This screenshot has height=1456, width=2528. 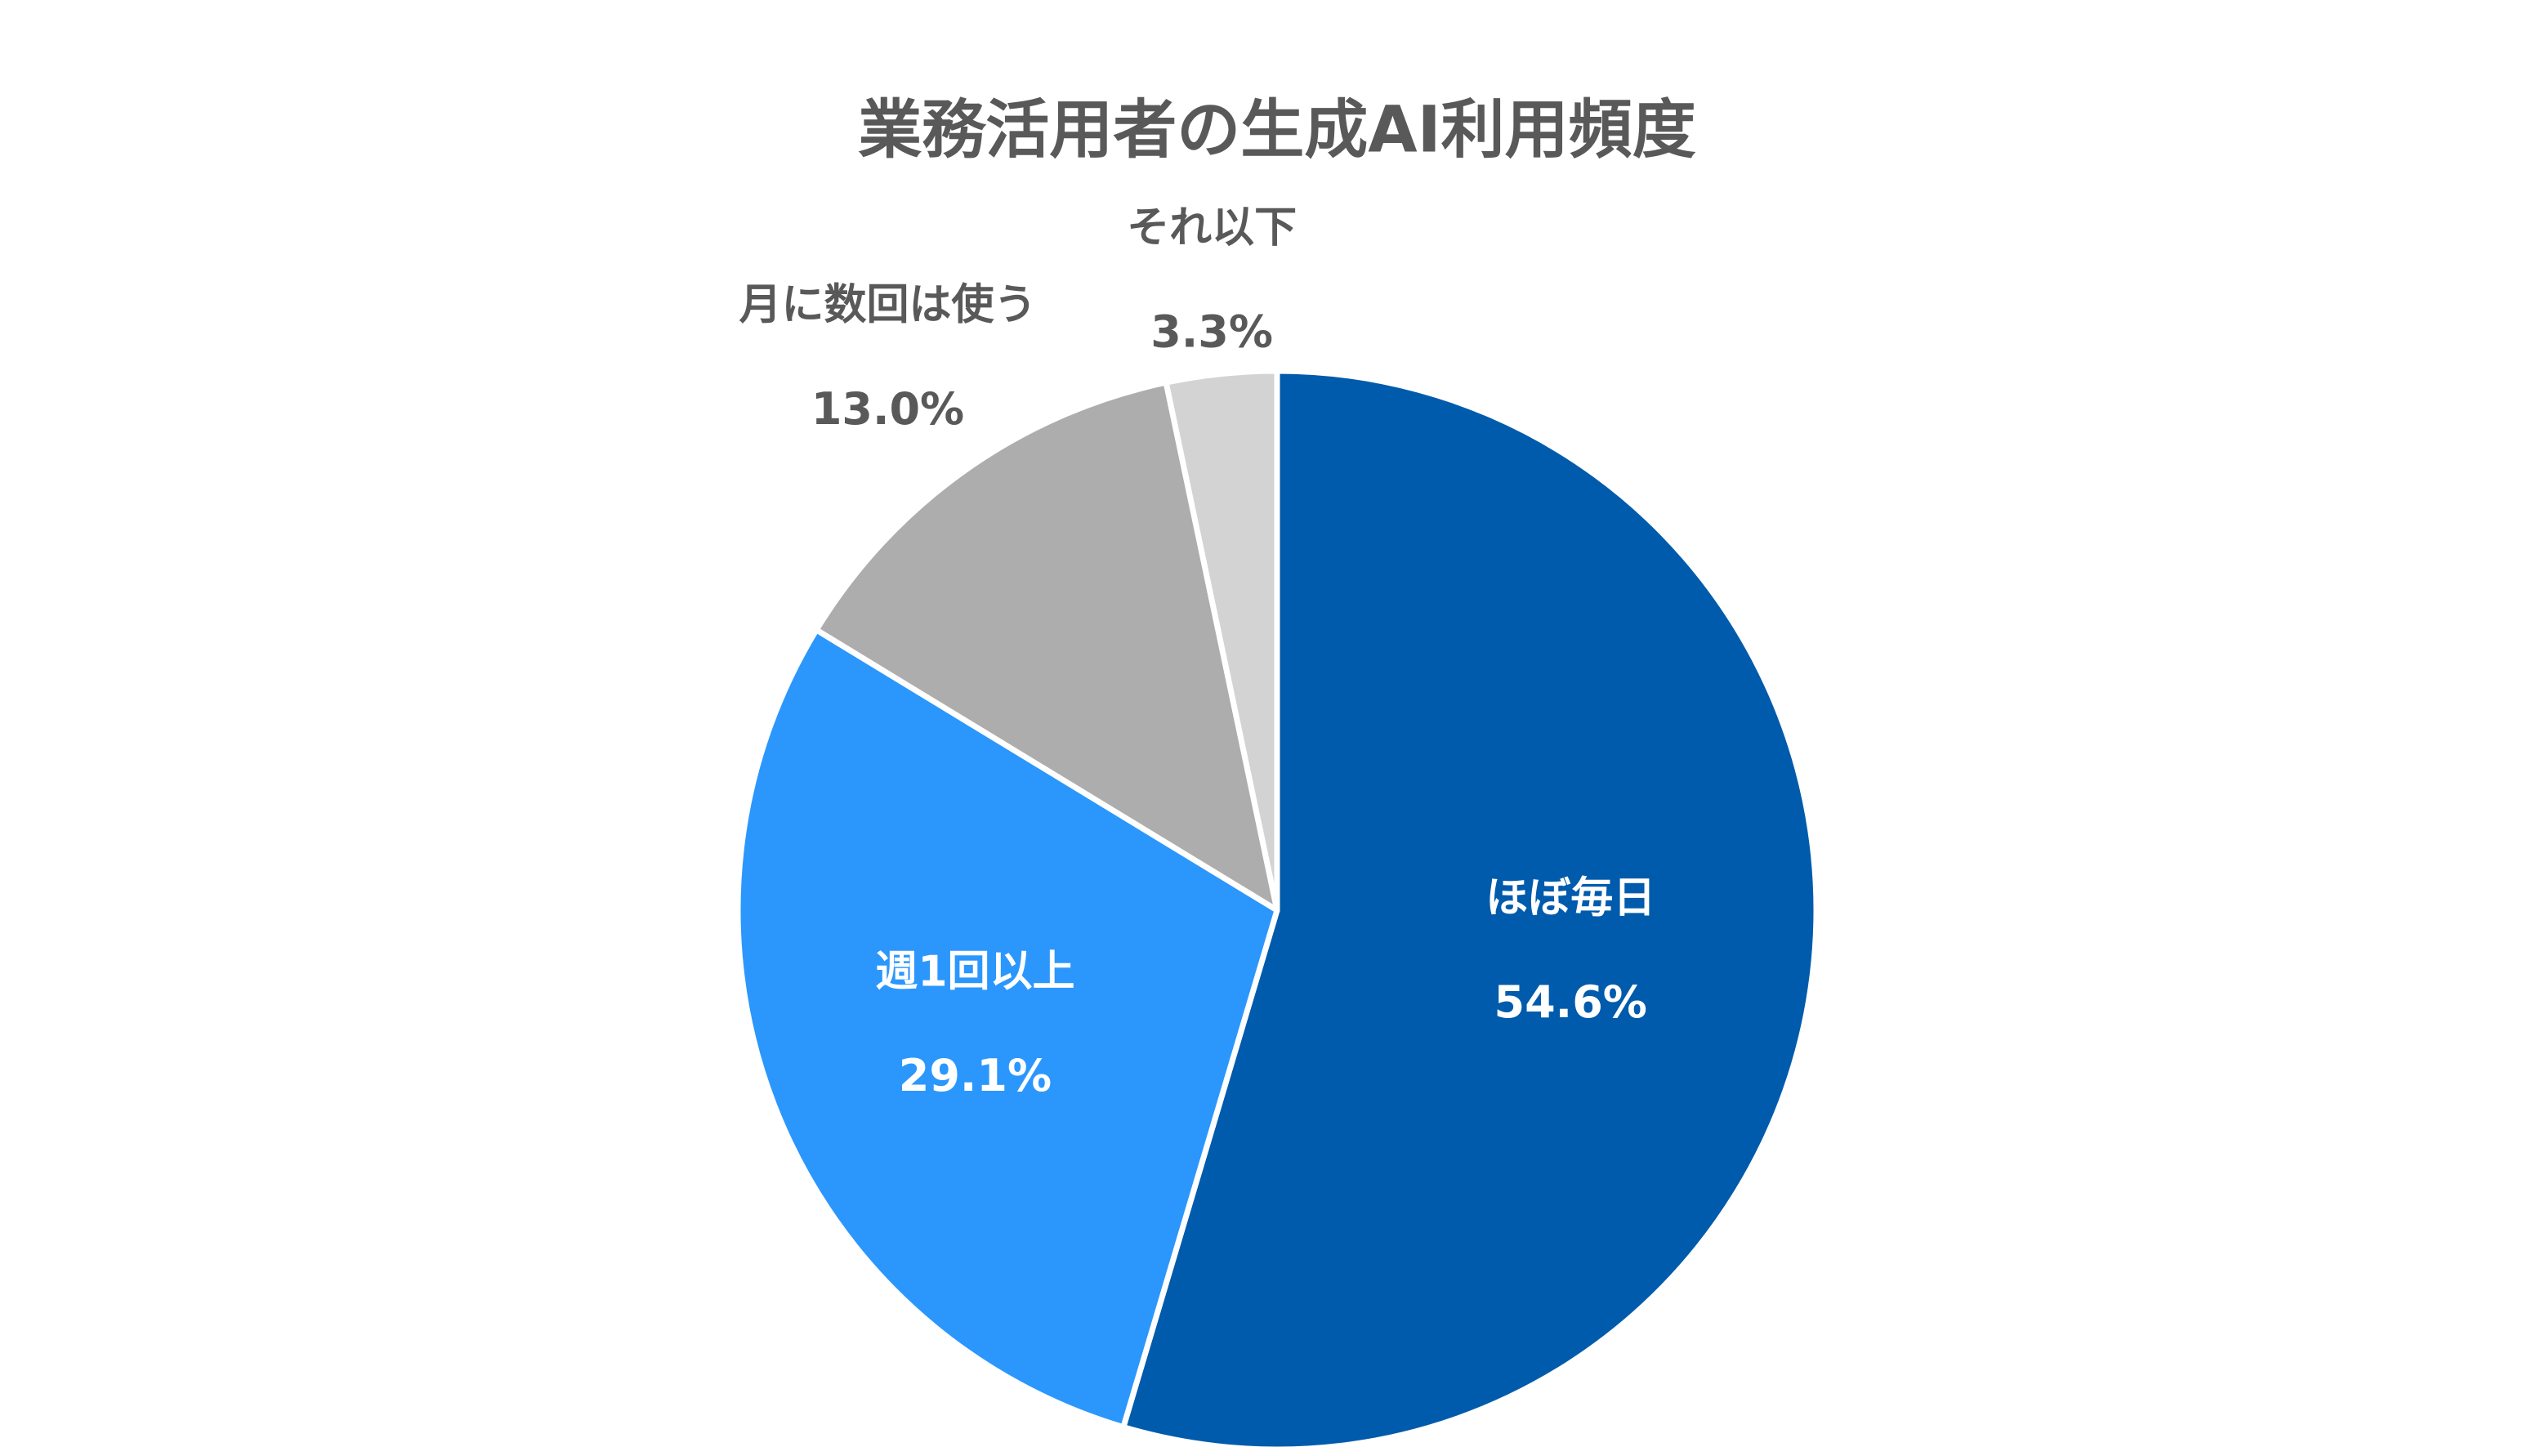 I want to click on value-label: 54.6%, so click(x=1570, y=1002).